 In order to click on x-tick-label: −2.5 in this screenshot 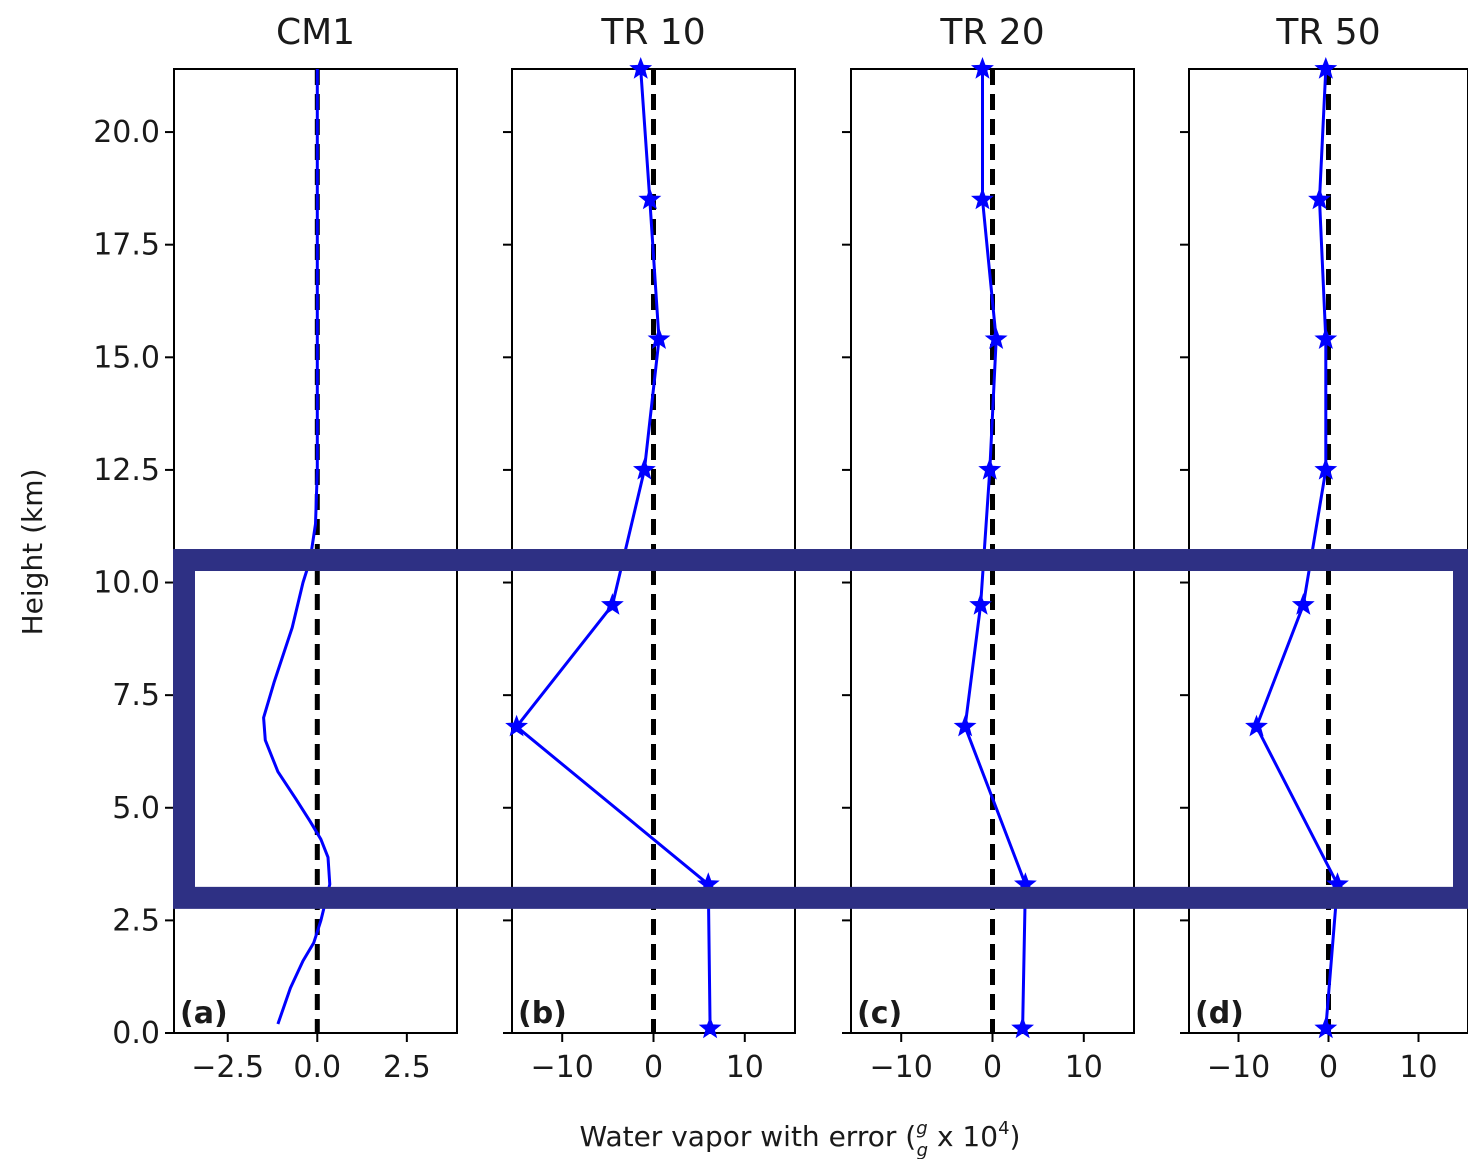, I will do `click(227, 1067)`.